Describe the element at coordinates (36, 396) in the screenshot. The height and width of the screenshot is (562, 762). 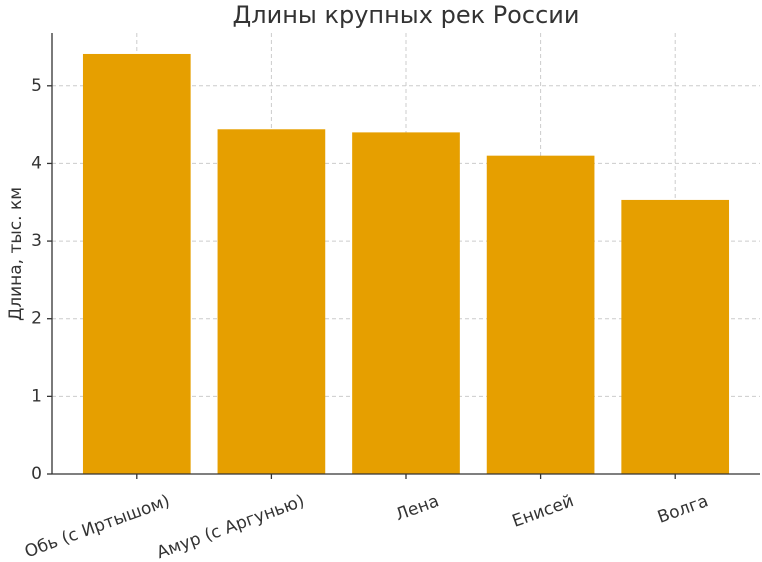
I see `y-tick-label: 1` at that location.